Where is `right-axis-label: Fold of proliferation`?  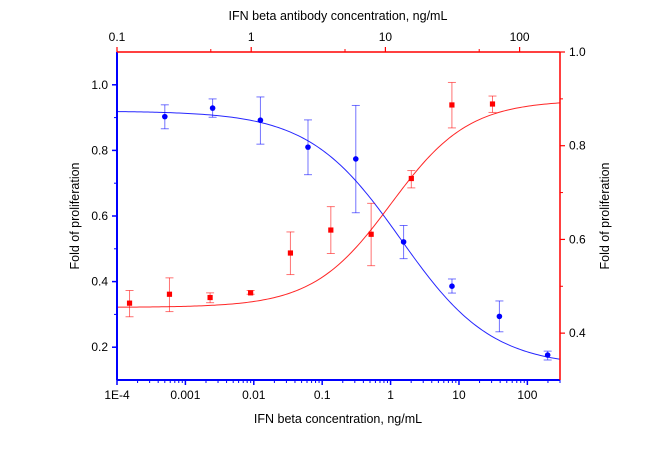
right-axis-label: Fold of proliferation is located at coordinates (605, 215).